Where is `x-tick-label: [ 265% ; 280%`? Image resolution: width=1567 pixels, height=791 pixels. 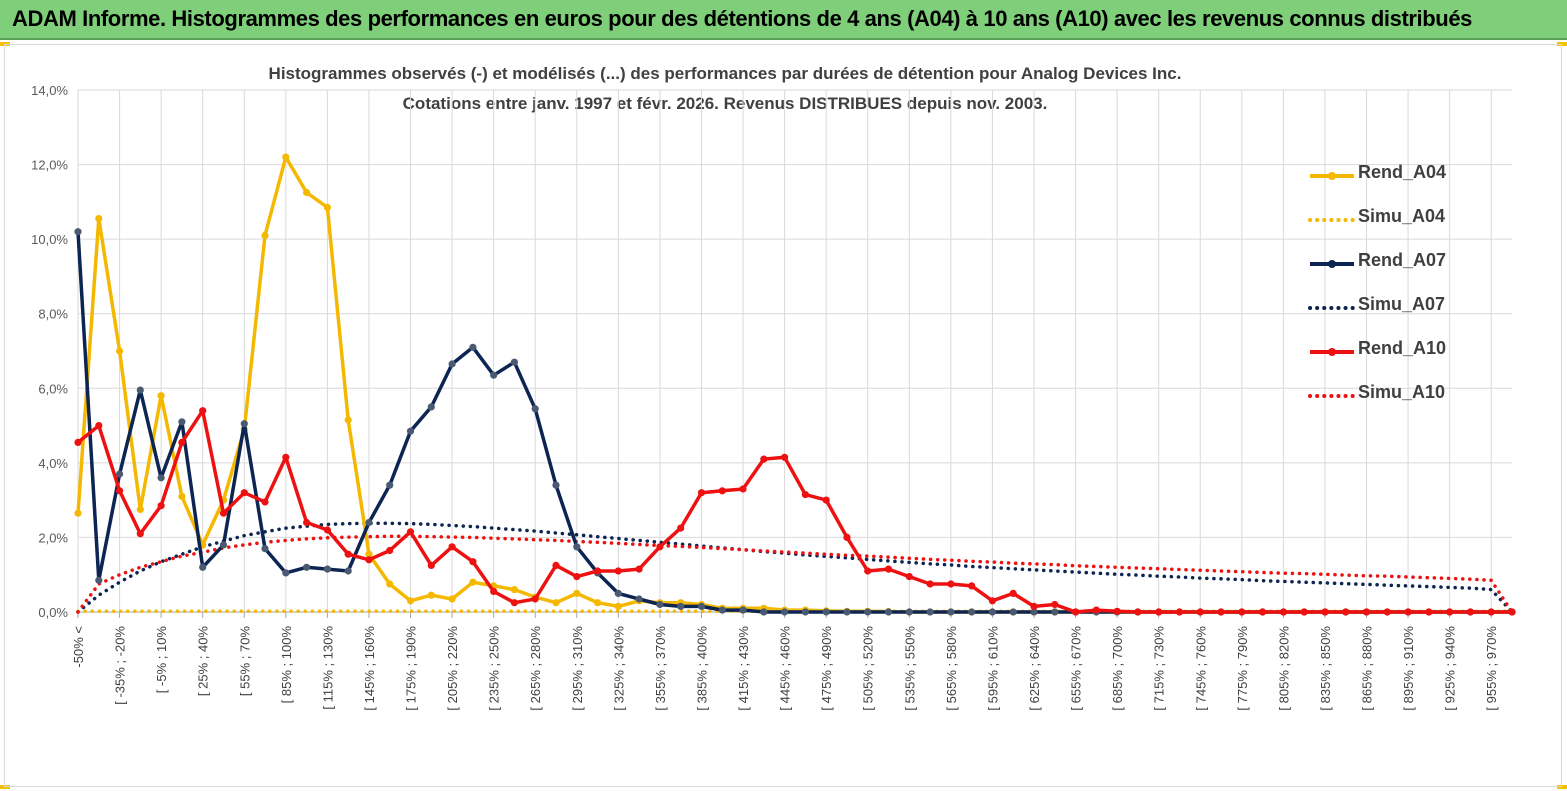 x-tick-label: [ 265% ; 280% is located at coordinates (535, 668).